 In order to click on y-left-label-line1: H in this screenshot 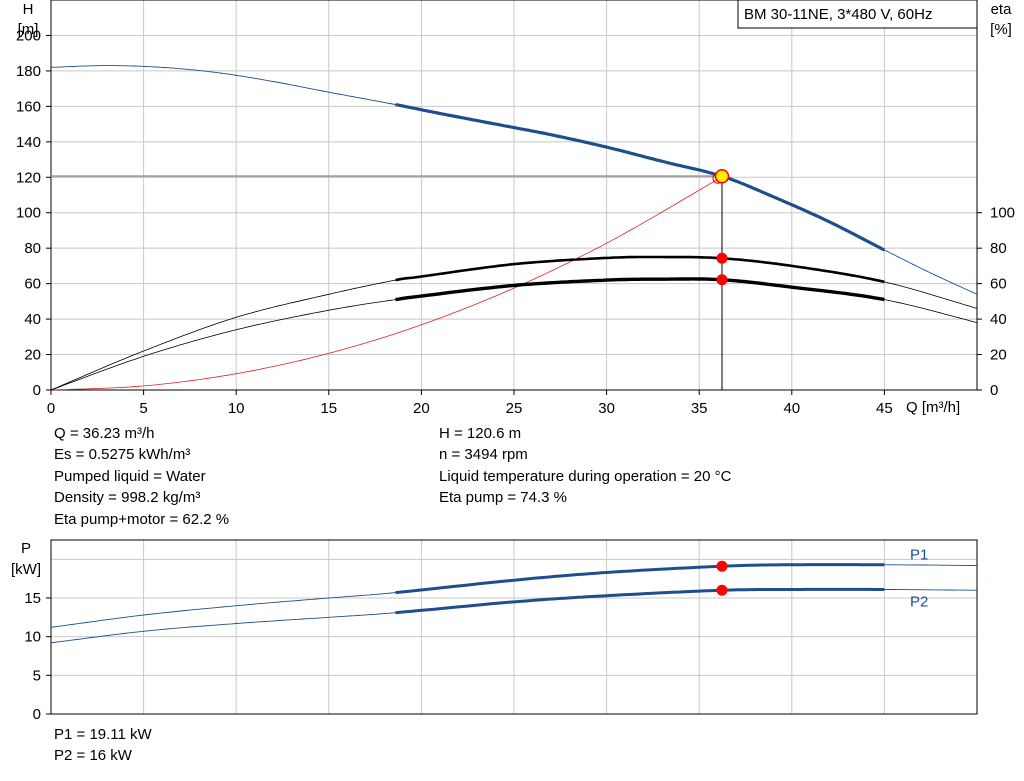, I will do `click(28, 9)`.